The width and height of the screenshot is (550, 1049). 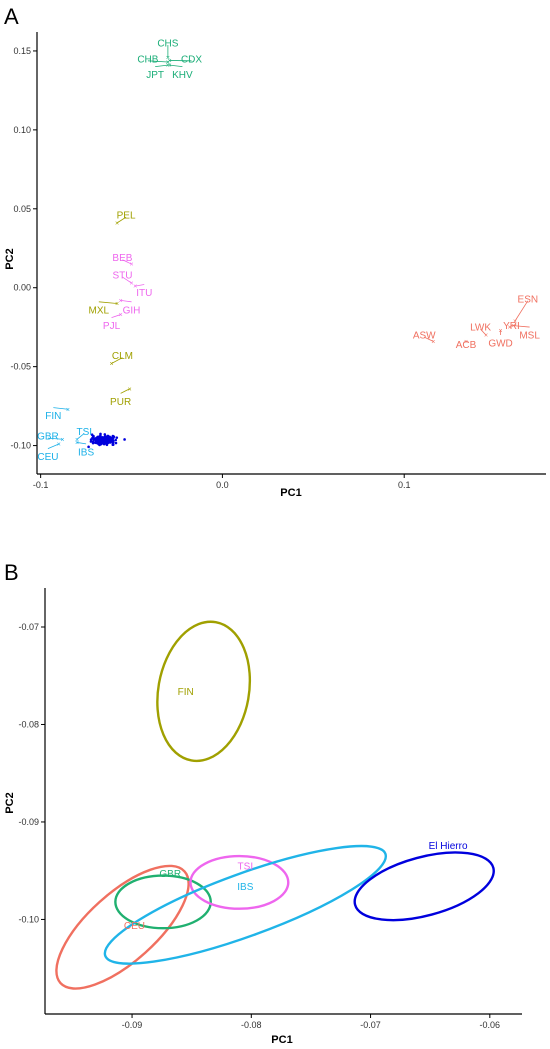 What do you see at coordinates (81, 443) in the screenshot?
I see `label-leader-ibs` at bounding box center [81, 443].